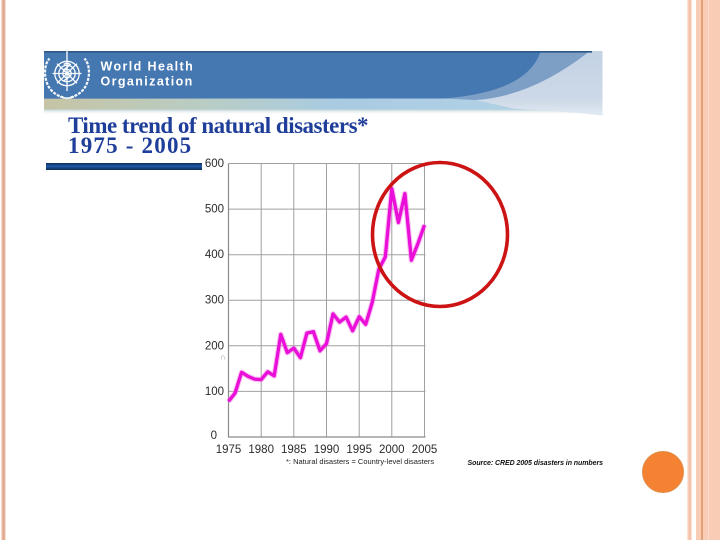 The height and width of the screenshot is (540, 720). I want to click on svg-text: 1995, so click(359, 450).